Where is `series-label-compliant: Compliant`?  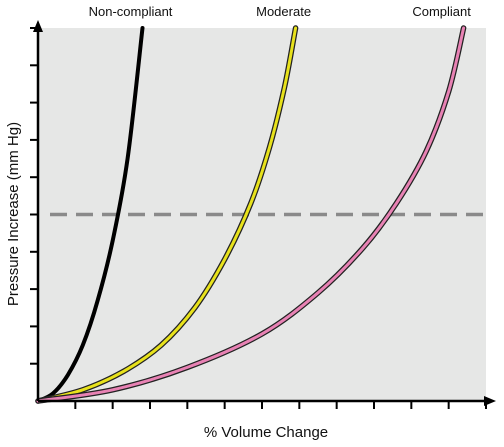
series-label-compliant: Compliant is located at coordinates (441, 11).